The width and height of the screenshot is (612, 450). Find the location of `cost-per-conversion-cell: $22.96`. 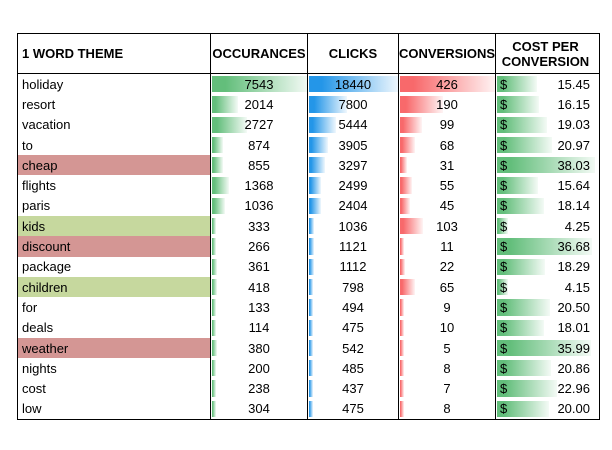

cost-per-conversion-cell: $22.96 is located at coordinates (545, 388).